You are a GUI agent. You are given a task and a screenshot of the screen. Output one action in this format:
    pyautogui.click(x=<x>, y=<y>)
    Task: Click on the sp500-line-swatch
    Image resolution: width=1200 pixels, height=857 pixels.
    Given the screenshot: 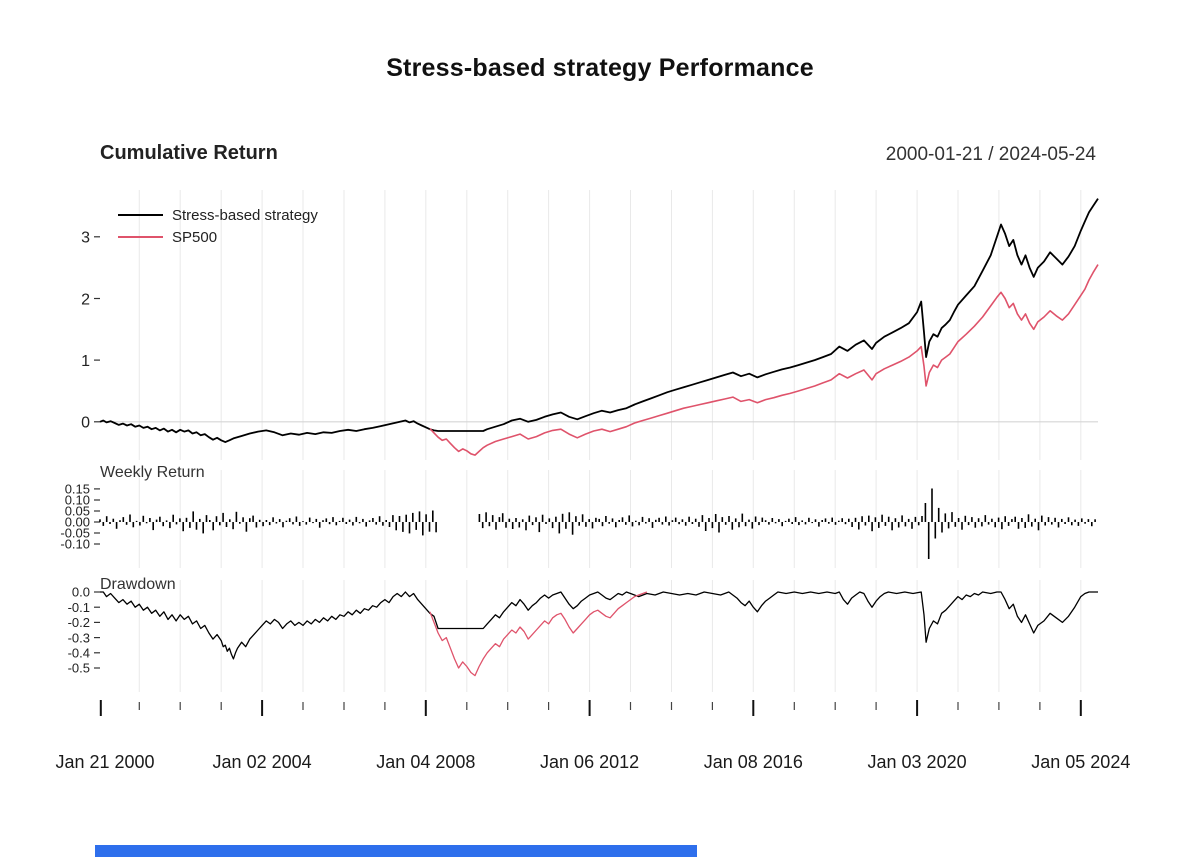 What is the action you would take?
    pyautogui.click(x=140, y=237)
    